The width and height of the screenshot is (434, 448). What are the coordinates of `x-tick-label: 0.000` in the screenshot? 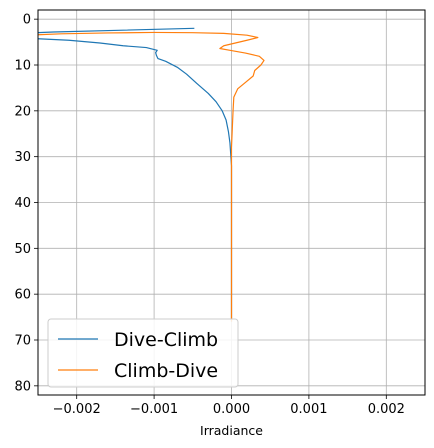 It's located at (231, 409).